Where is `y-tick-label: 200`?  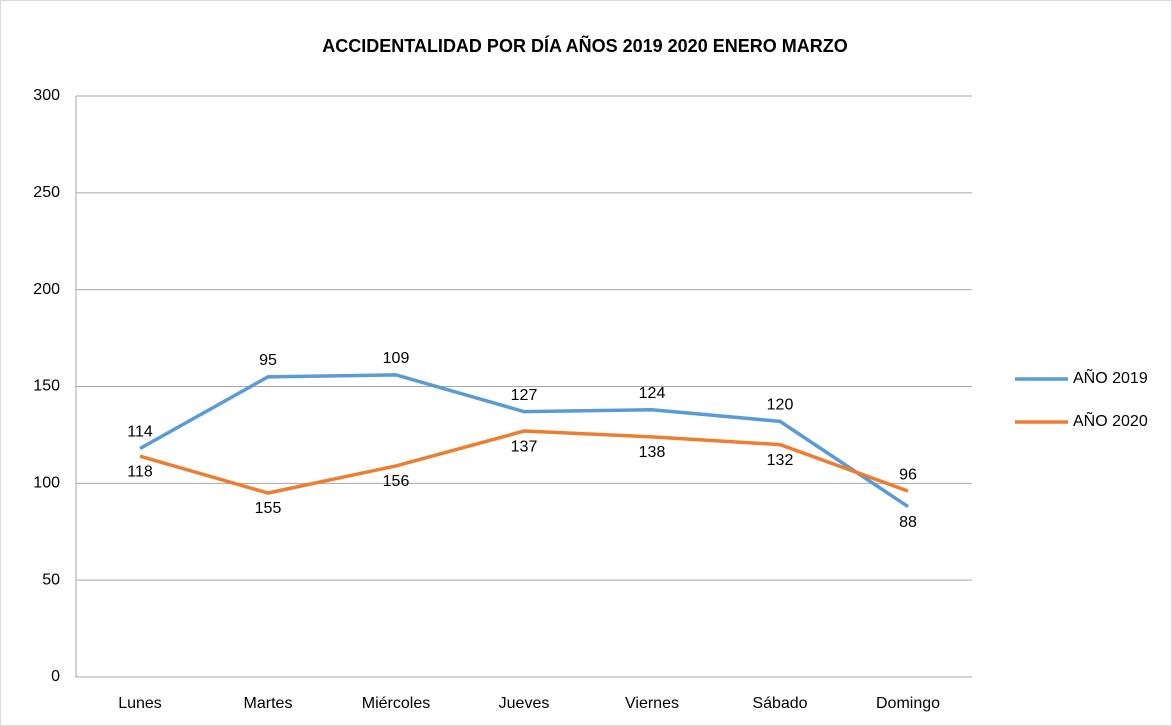 y-tick-label: 200 is located at coordinates (46, 289).